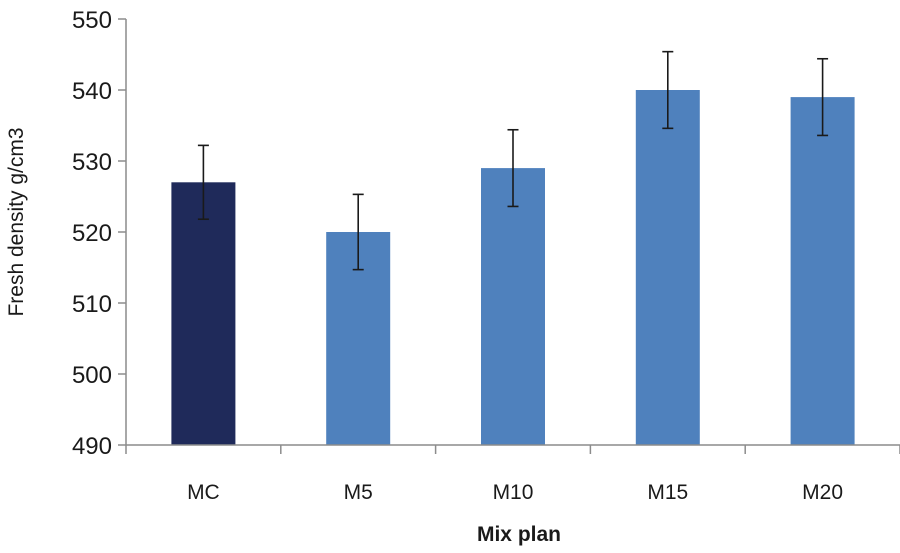 The width and height of the screenshot is (900, 553). Describe the element at coordinates (822, 271) in the screenshot. I see `bar-m20` at that location.